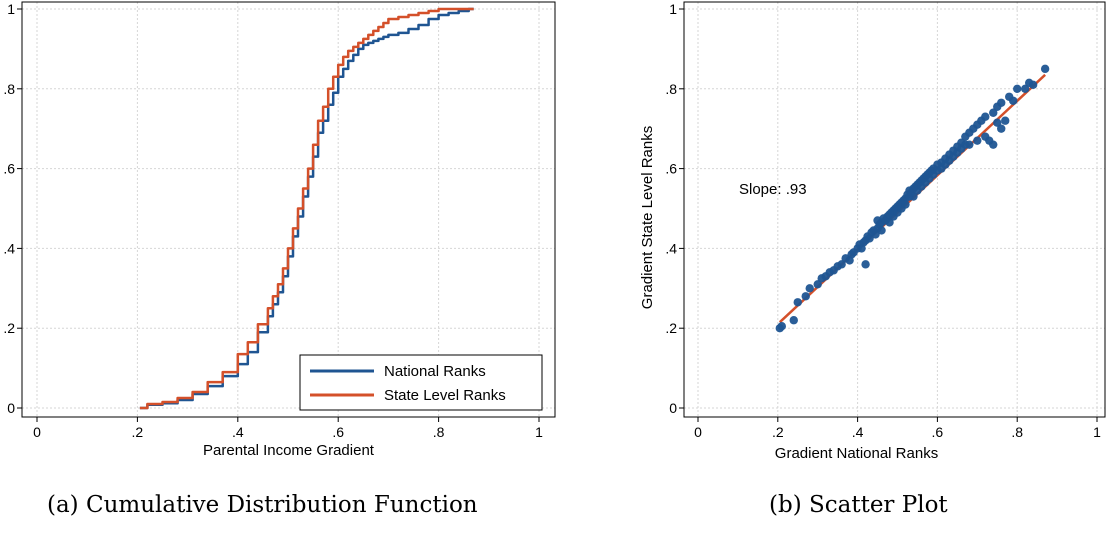 Image resolution: width=1108 pixels, height=535 pixels. What do you see at coordinates (773, 189) in the screenshot?
I see `slope-annotation: Slope: .93` at bounding box center [773, 189].